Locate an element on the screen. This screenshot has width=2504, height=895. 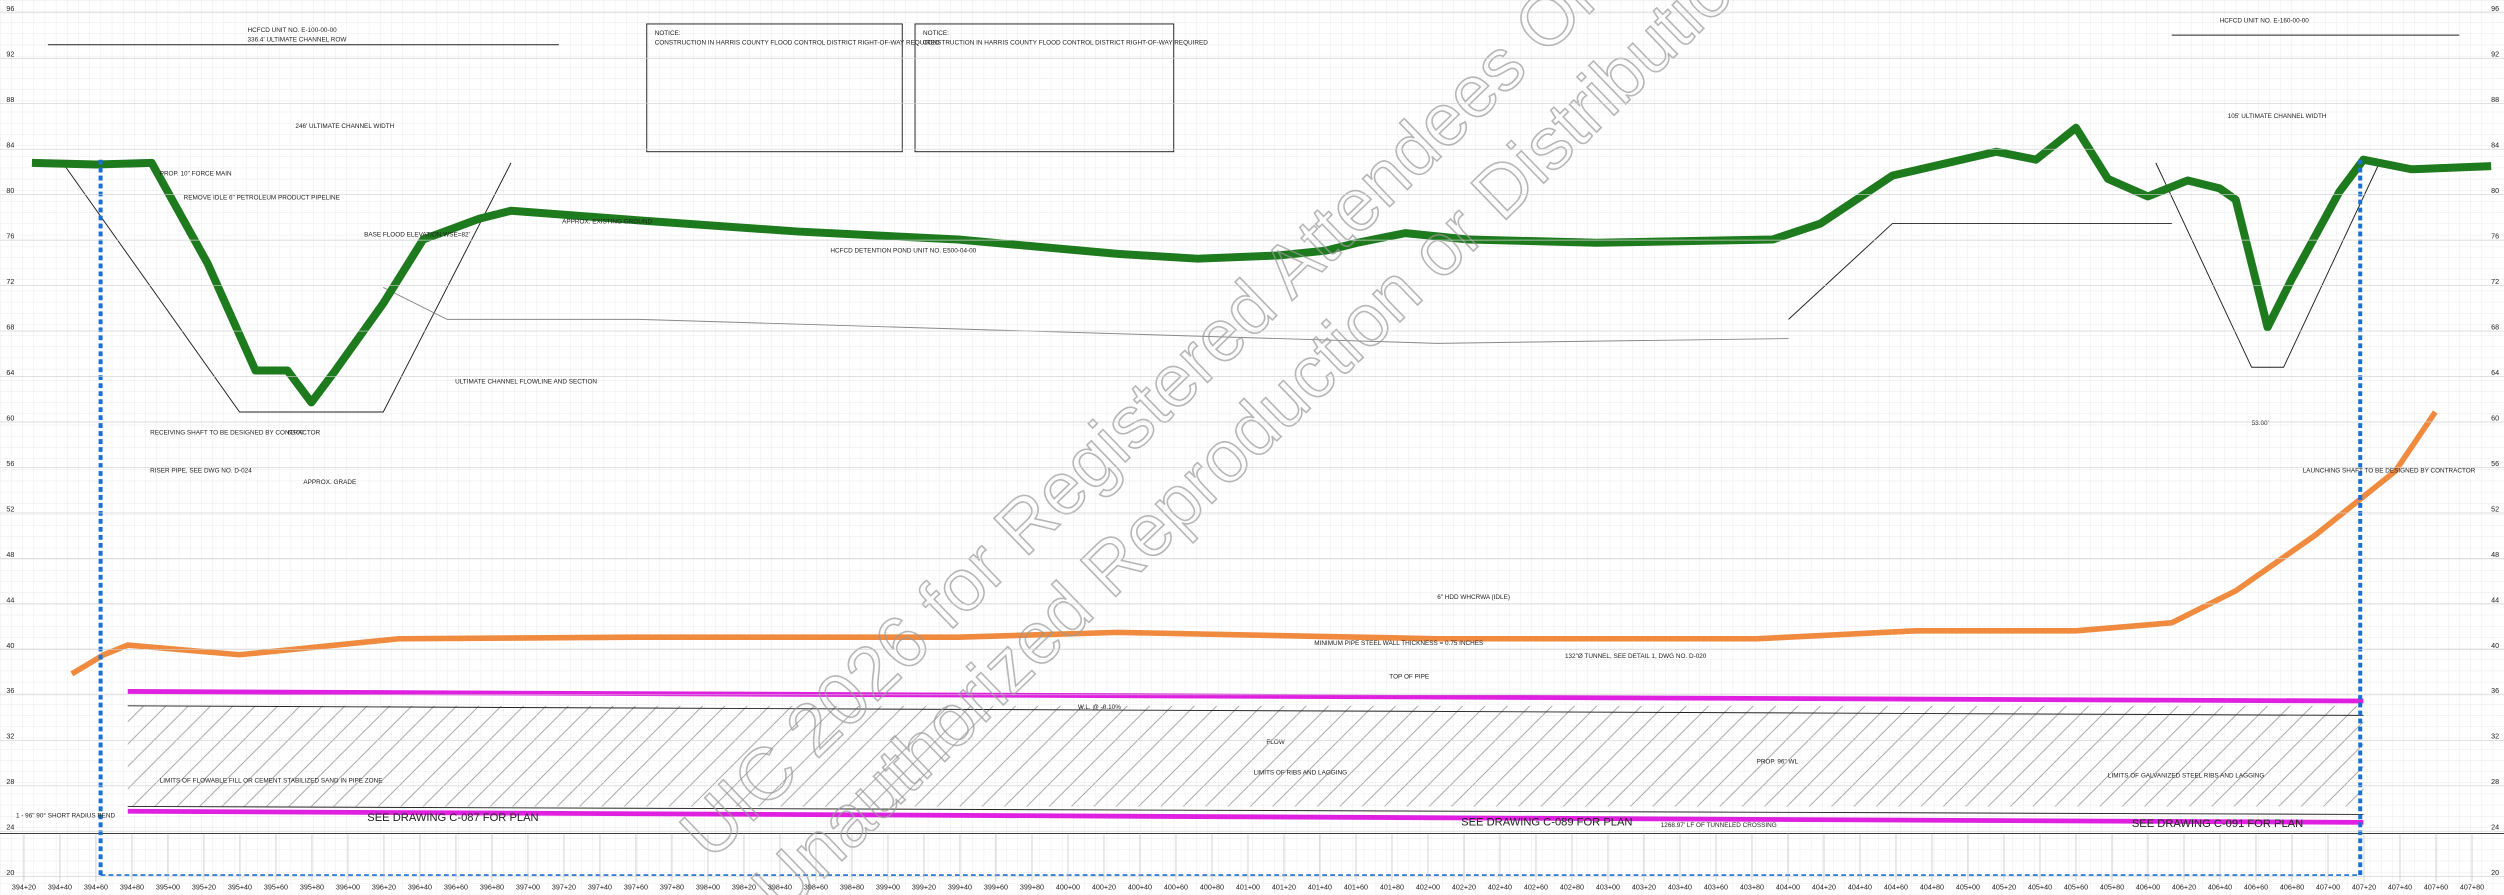
station-label: 404+20 is located at coordinates (1824, 887).